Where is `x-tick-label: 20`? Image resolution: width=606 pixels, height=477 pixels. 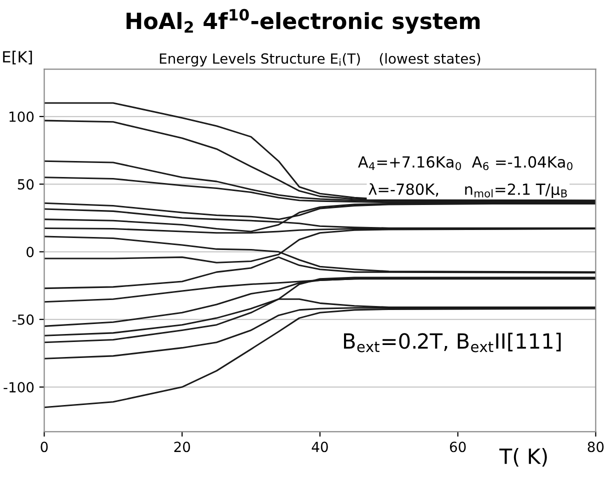 x-tick-label: 20 is located at coordinates (182, 447).